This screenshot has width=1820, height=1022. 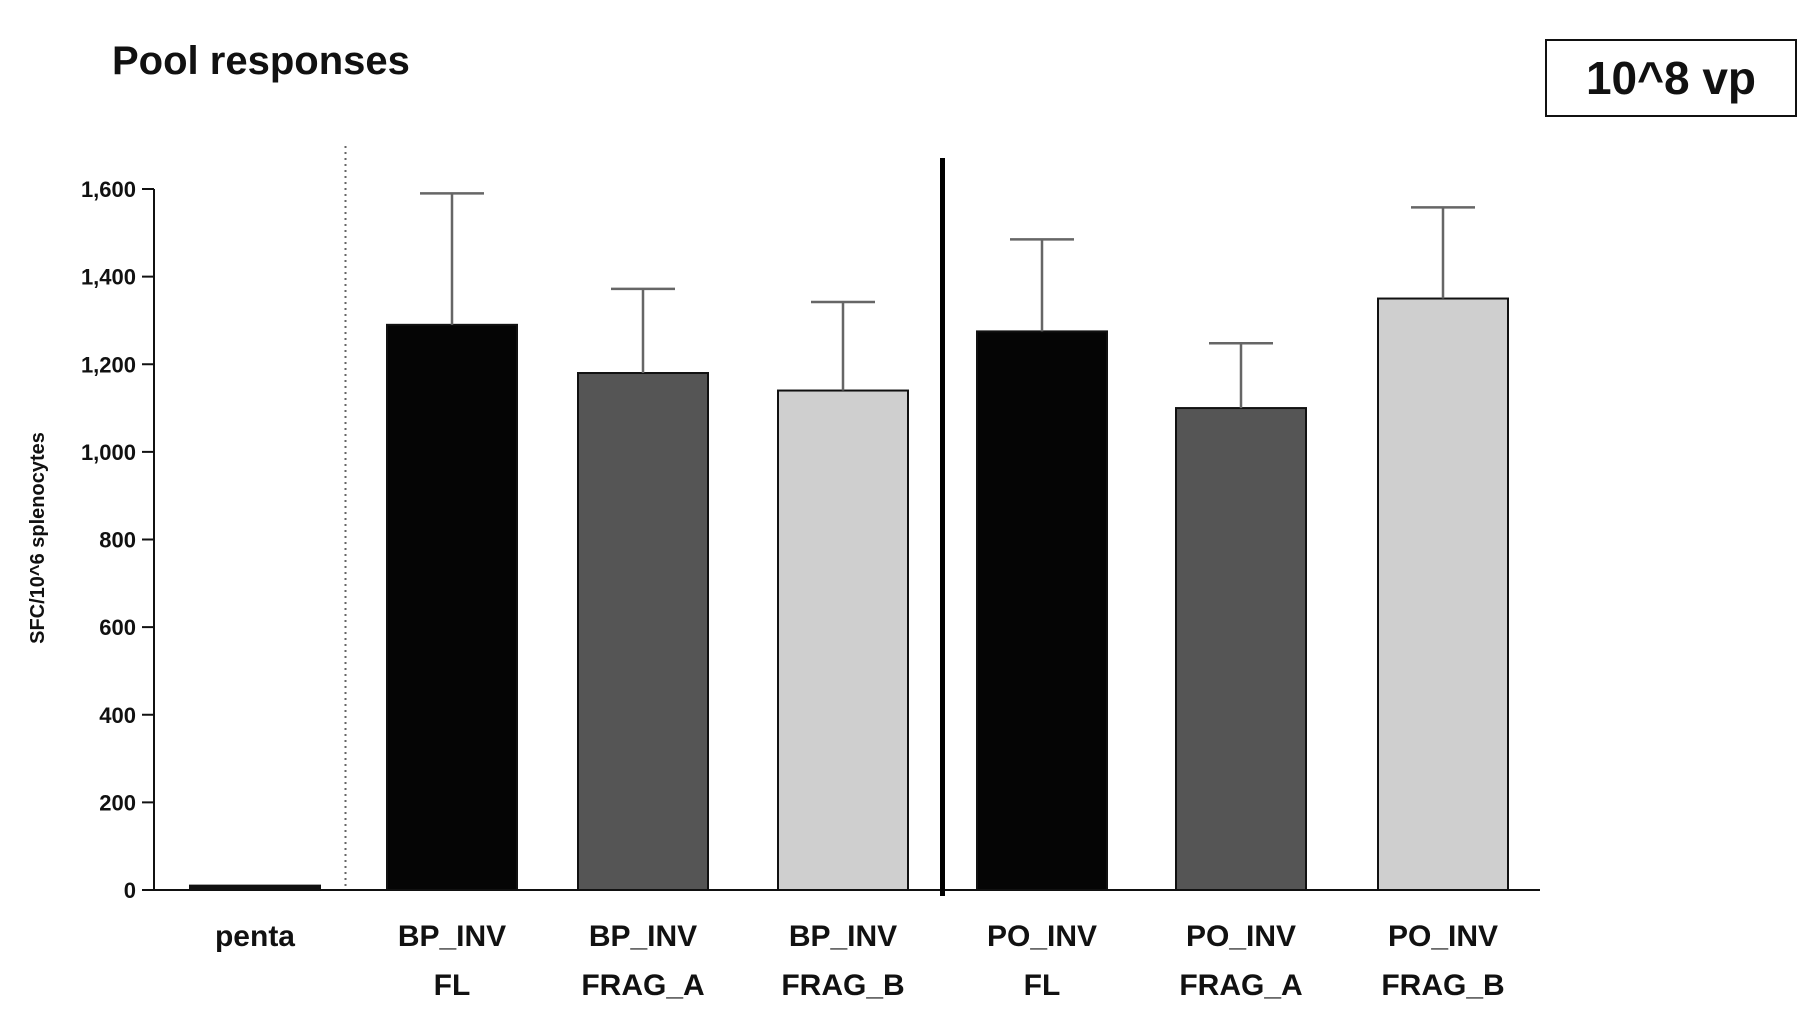 I want to click on y-tick-label: 600, so click(x=117, y=627).